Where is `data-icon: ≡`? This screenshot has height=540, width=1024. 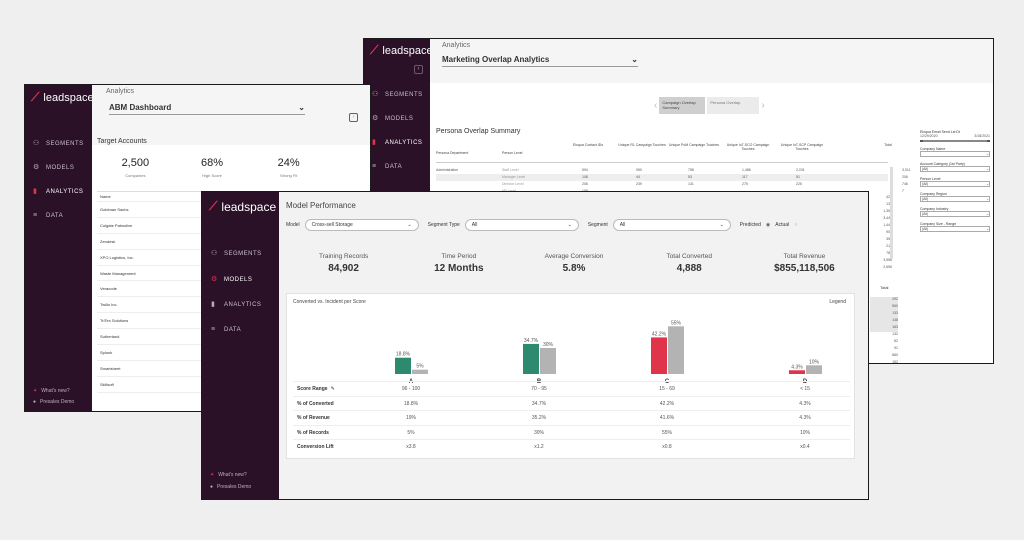 data-icon: ≡ is located at coordinates (35, 215).